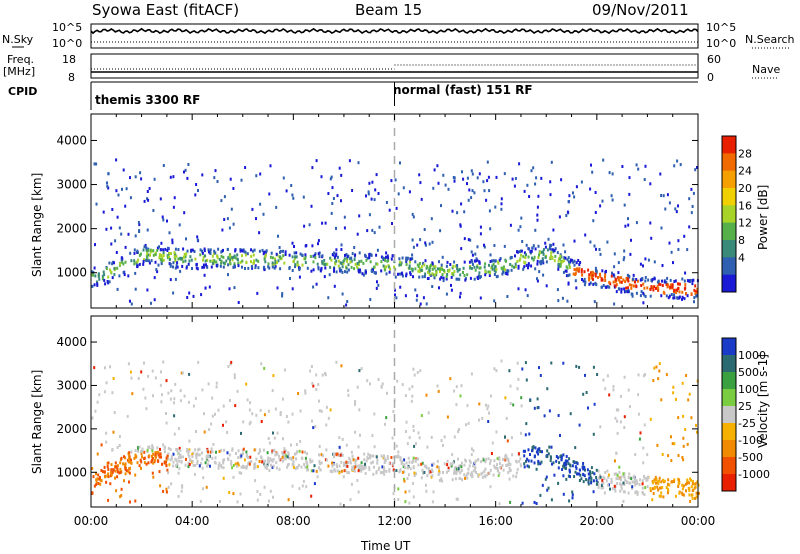 The image size is (800, 554). What do you see at coordinates (71, 185) in the screenshot?
I see `ytick-label: 3000` at bounding box center [71, 185].